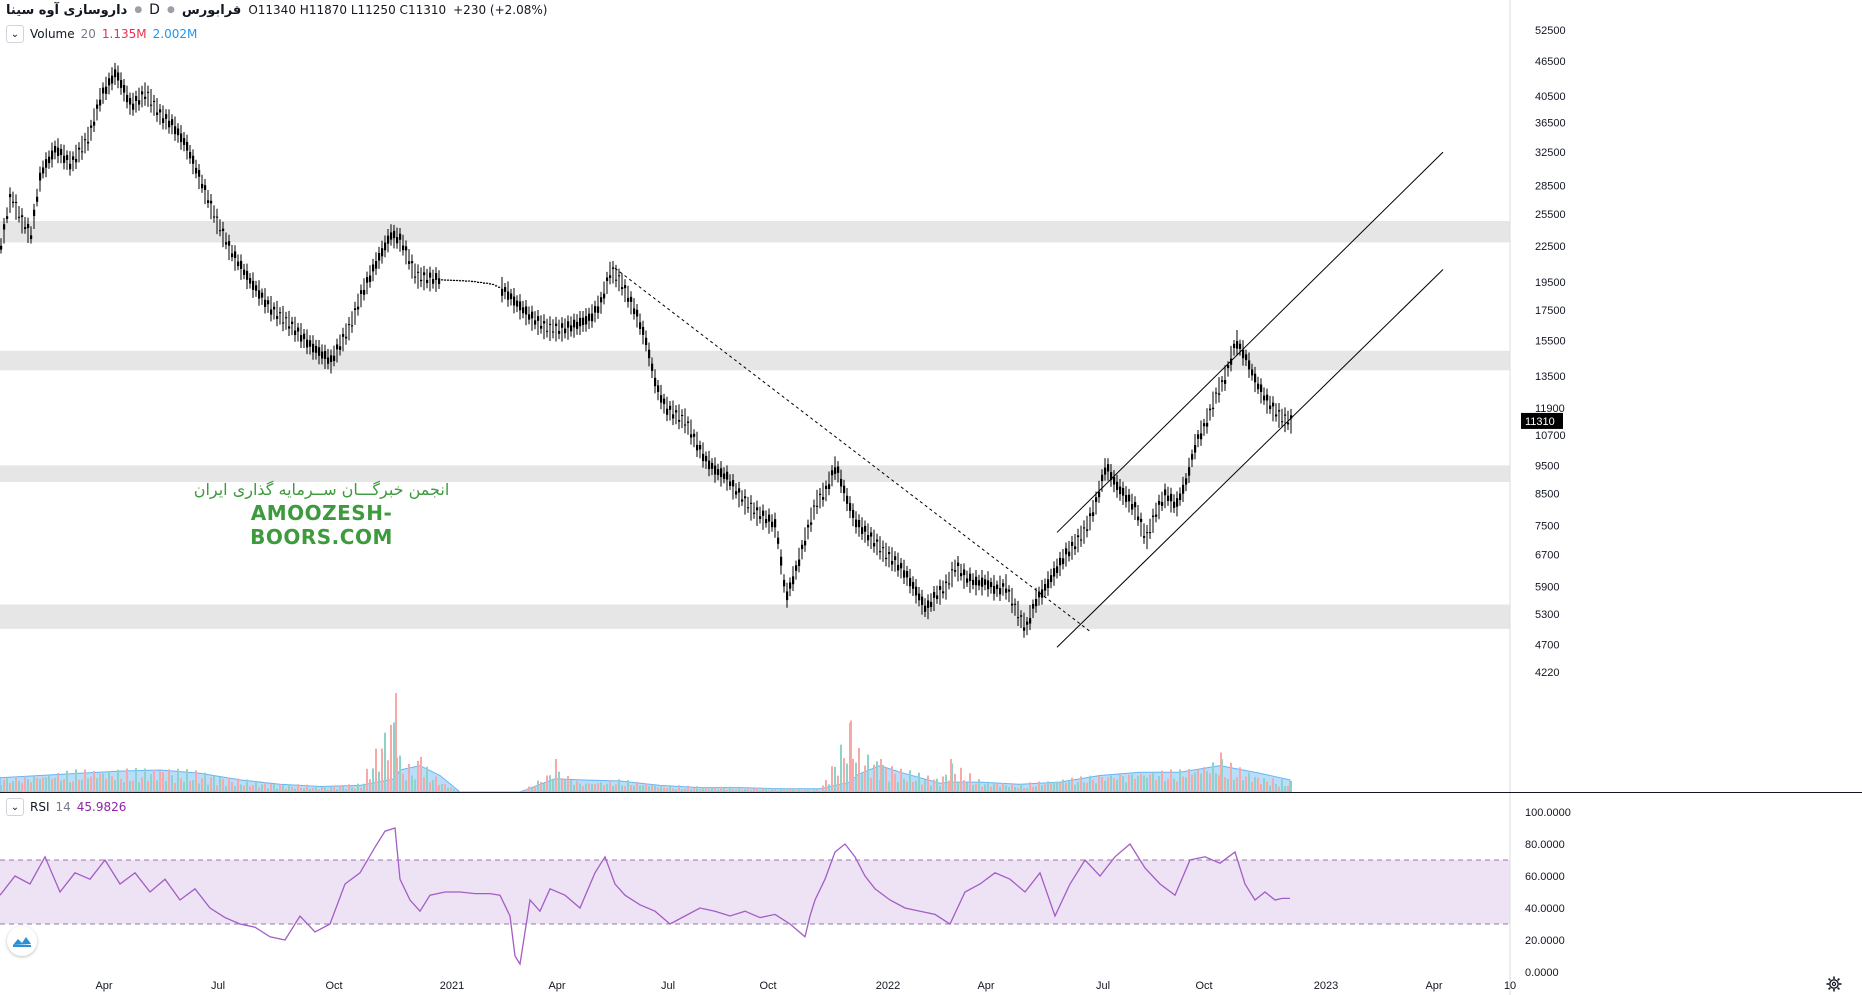 This screenshot has height=995, width=1862. Describe the element at coordinates (556, 775) in the screenshot. I see `volume-spike-bar` at that location.